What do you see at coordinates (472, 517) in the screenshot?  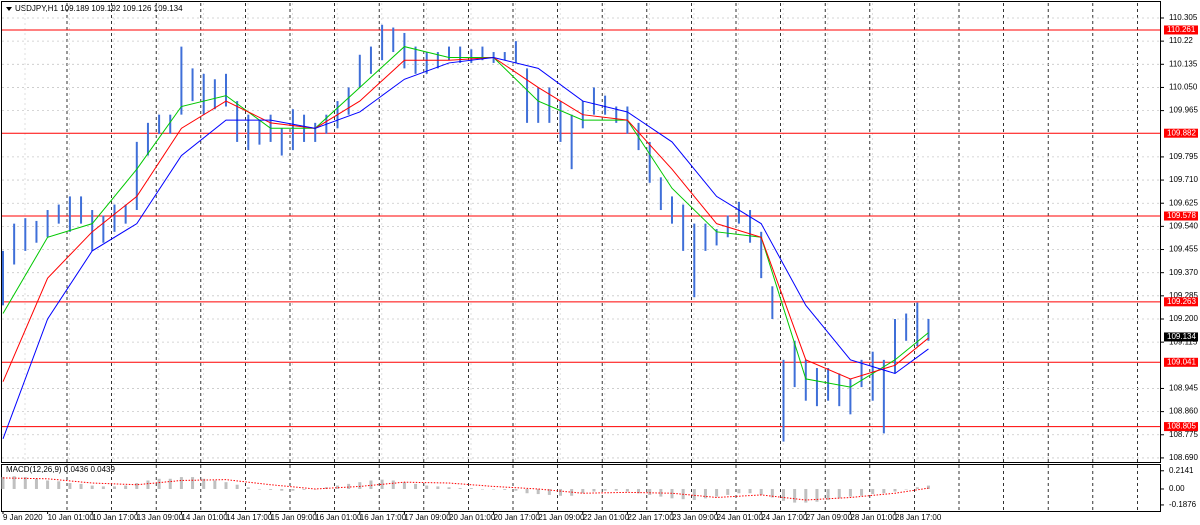 I see `x-tick-label: 20 Jan 01:00` at bounding box center [472, 517].